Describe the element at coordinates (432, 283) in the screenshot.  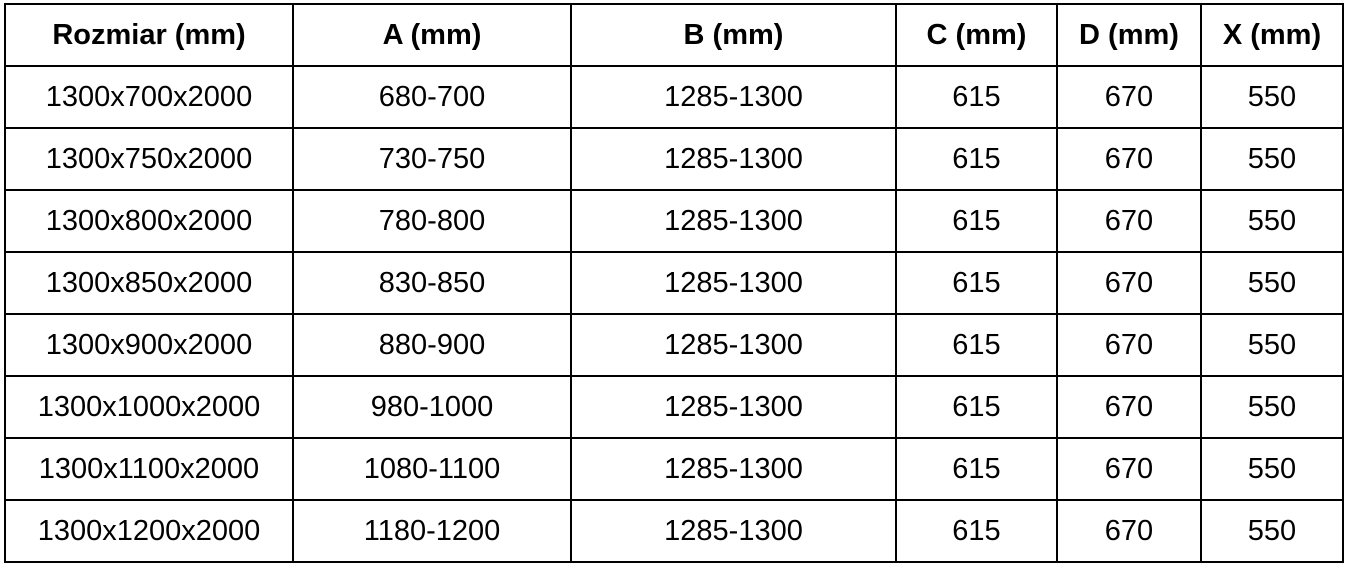
I see `table-cell: 830-850` at that location.